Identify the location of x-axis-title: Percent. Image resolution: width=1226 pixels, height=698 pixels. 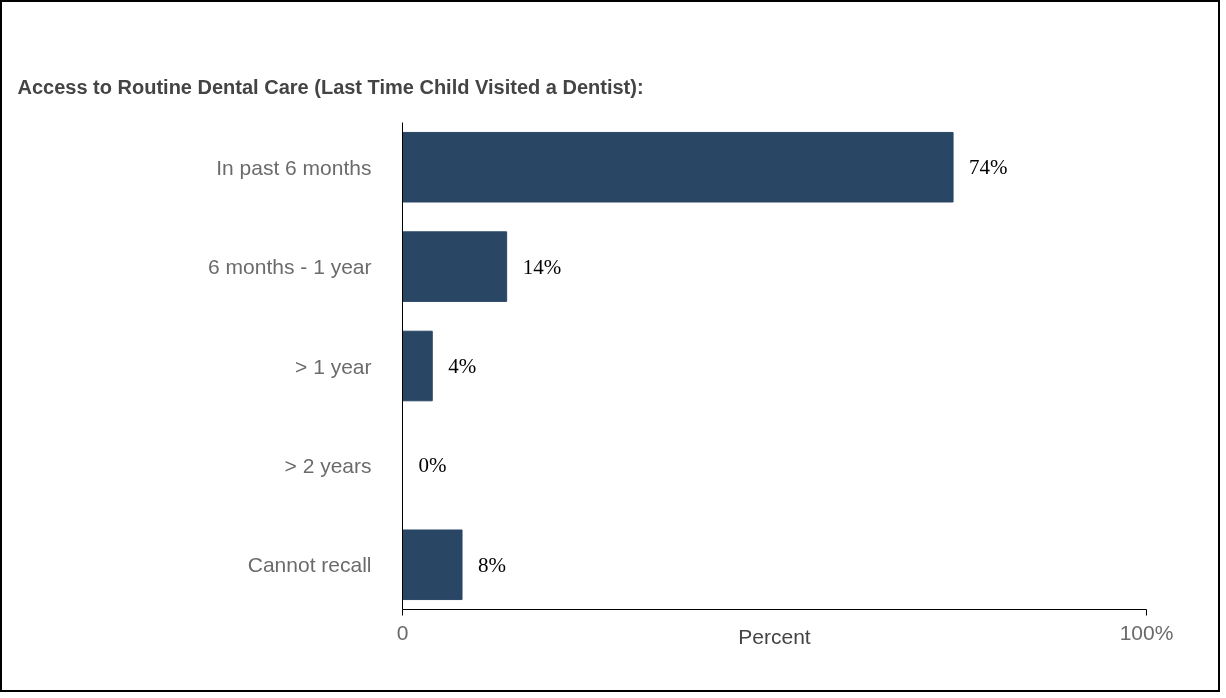
(774, 636).